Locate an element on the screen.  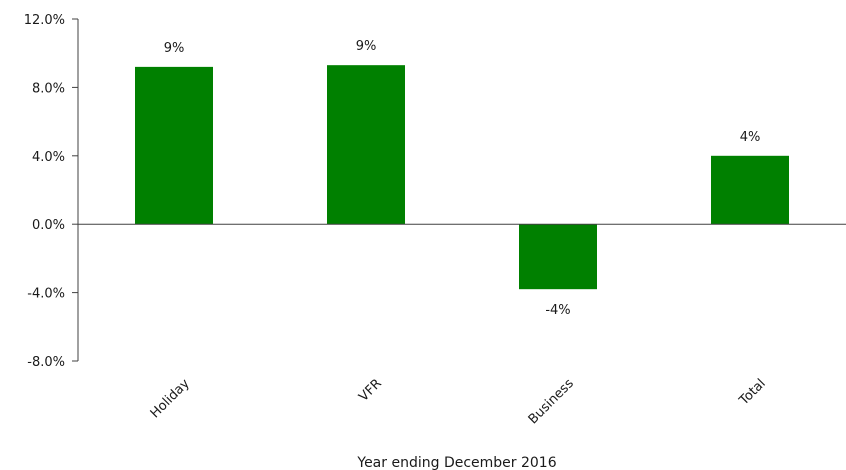
category-label: Total is located at coordinates (752, 392).